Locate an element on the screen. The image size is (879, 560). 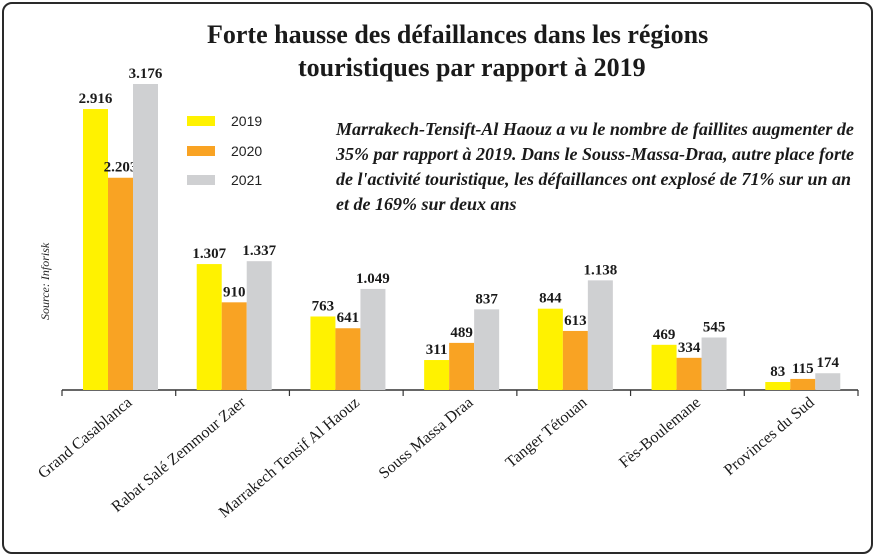
data-label: 910 is located at coordinates (234, 292).